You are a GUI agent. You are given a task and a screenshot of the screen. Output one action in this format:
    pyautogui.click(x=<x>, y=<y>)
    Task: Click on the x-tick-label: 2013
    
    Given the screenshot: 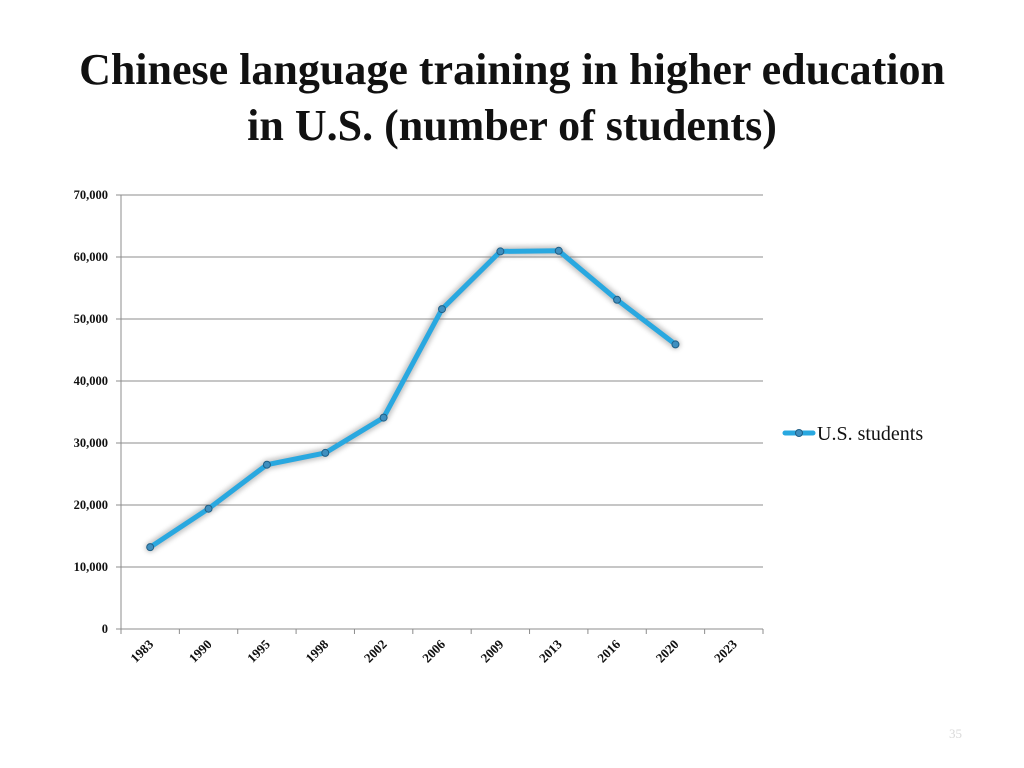 What is the action you would take?
    pyautogui.click(x=550, y=650)
    